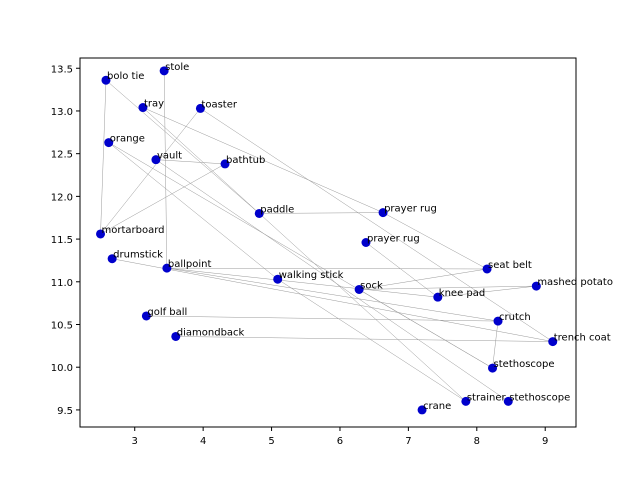  Describe the element at coordinates (133, 230) in the screenshot. I see `point-label-9: mortarboard` at that location.